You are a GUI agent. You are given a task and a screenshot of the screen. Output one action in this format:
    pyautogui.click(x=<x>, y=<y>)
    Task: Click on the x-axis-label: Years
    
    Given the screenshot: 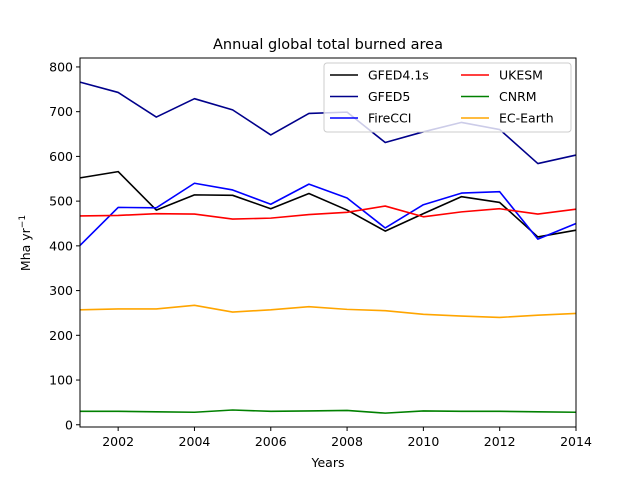 What is the action you would take?
    pyautogui.click(x=328, y=462)
    